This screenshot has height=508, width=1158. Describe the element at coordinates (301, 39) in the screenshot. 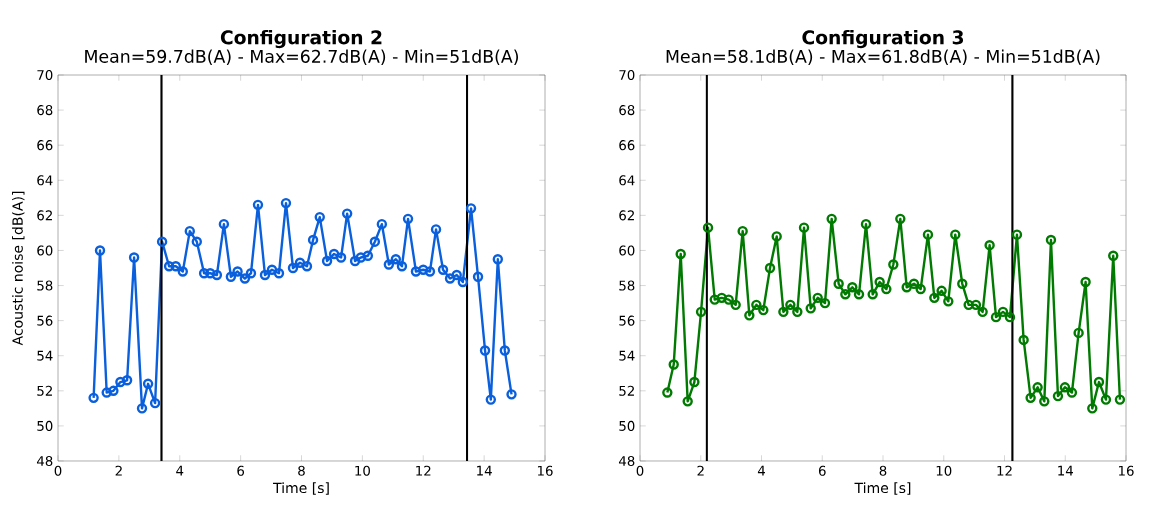

I see `chart-title: Configuration 2` at that location.